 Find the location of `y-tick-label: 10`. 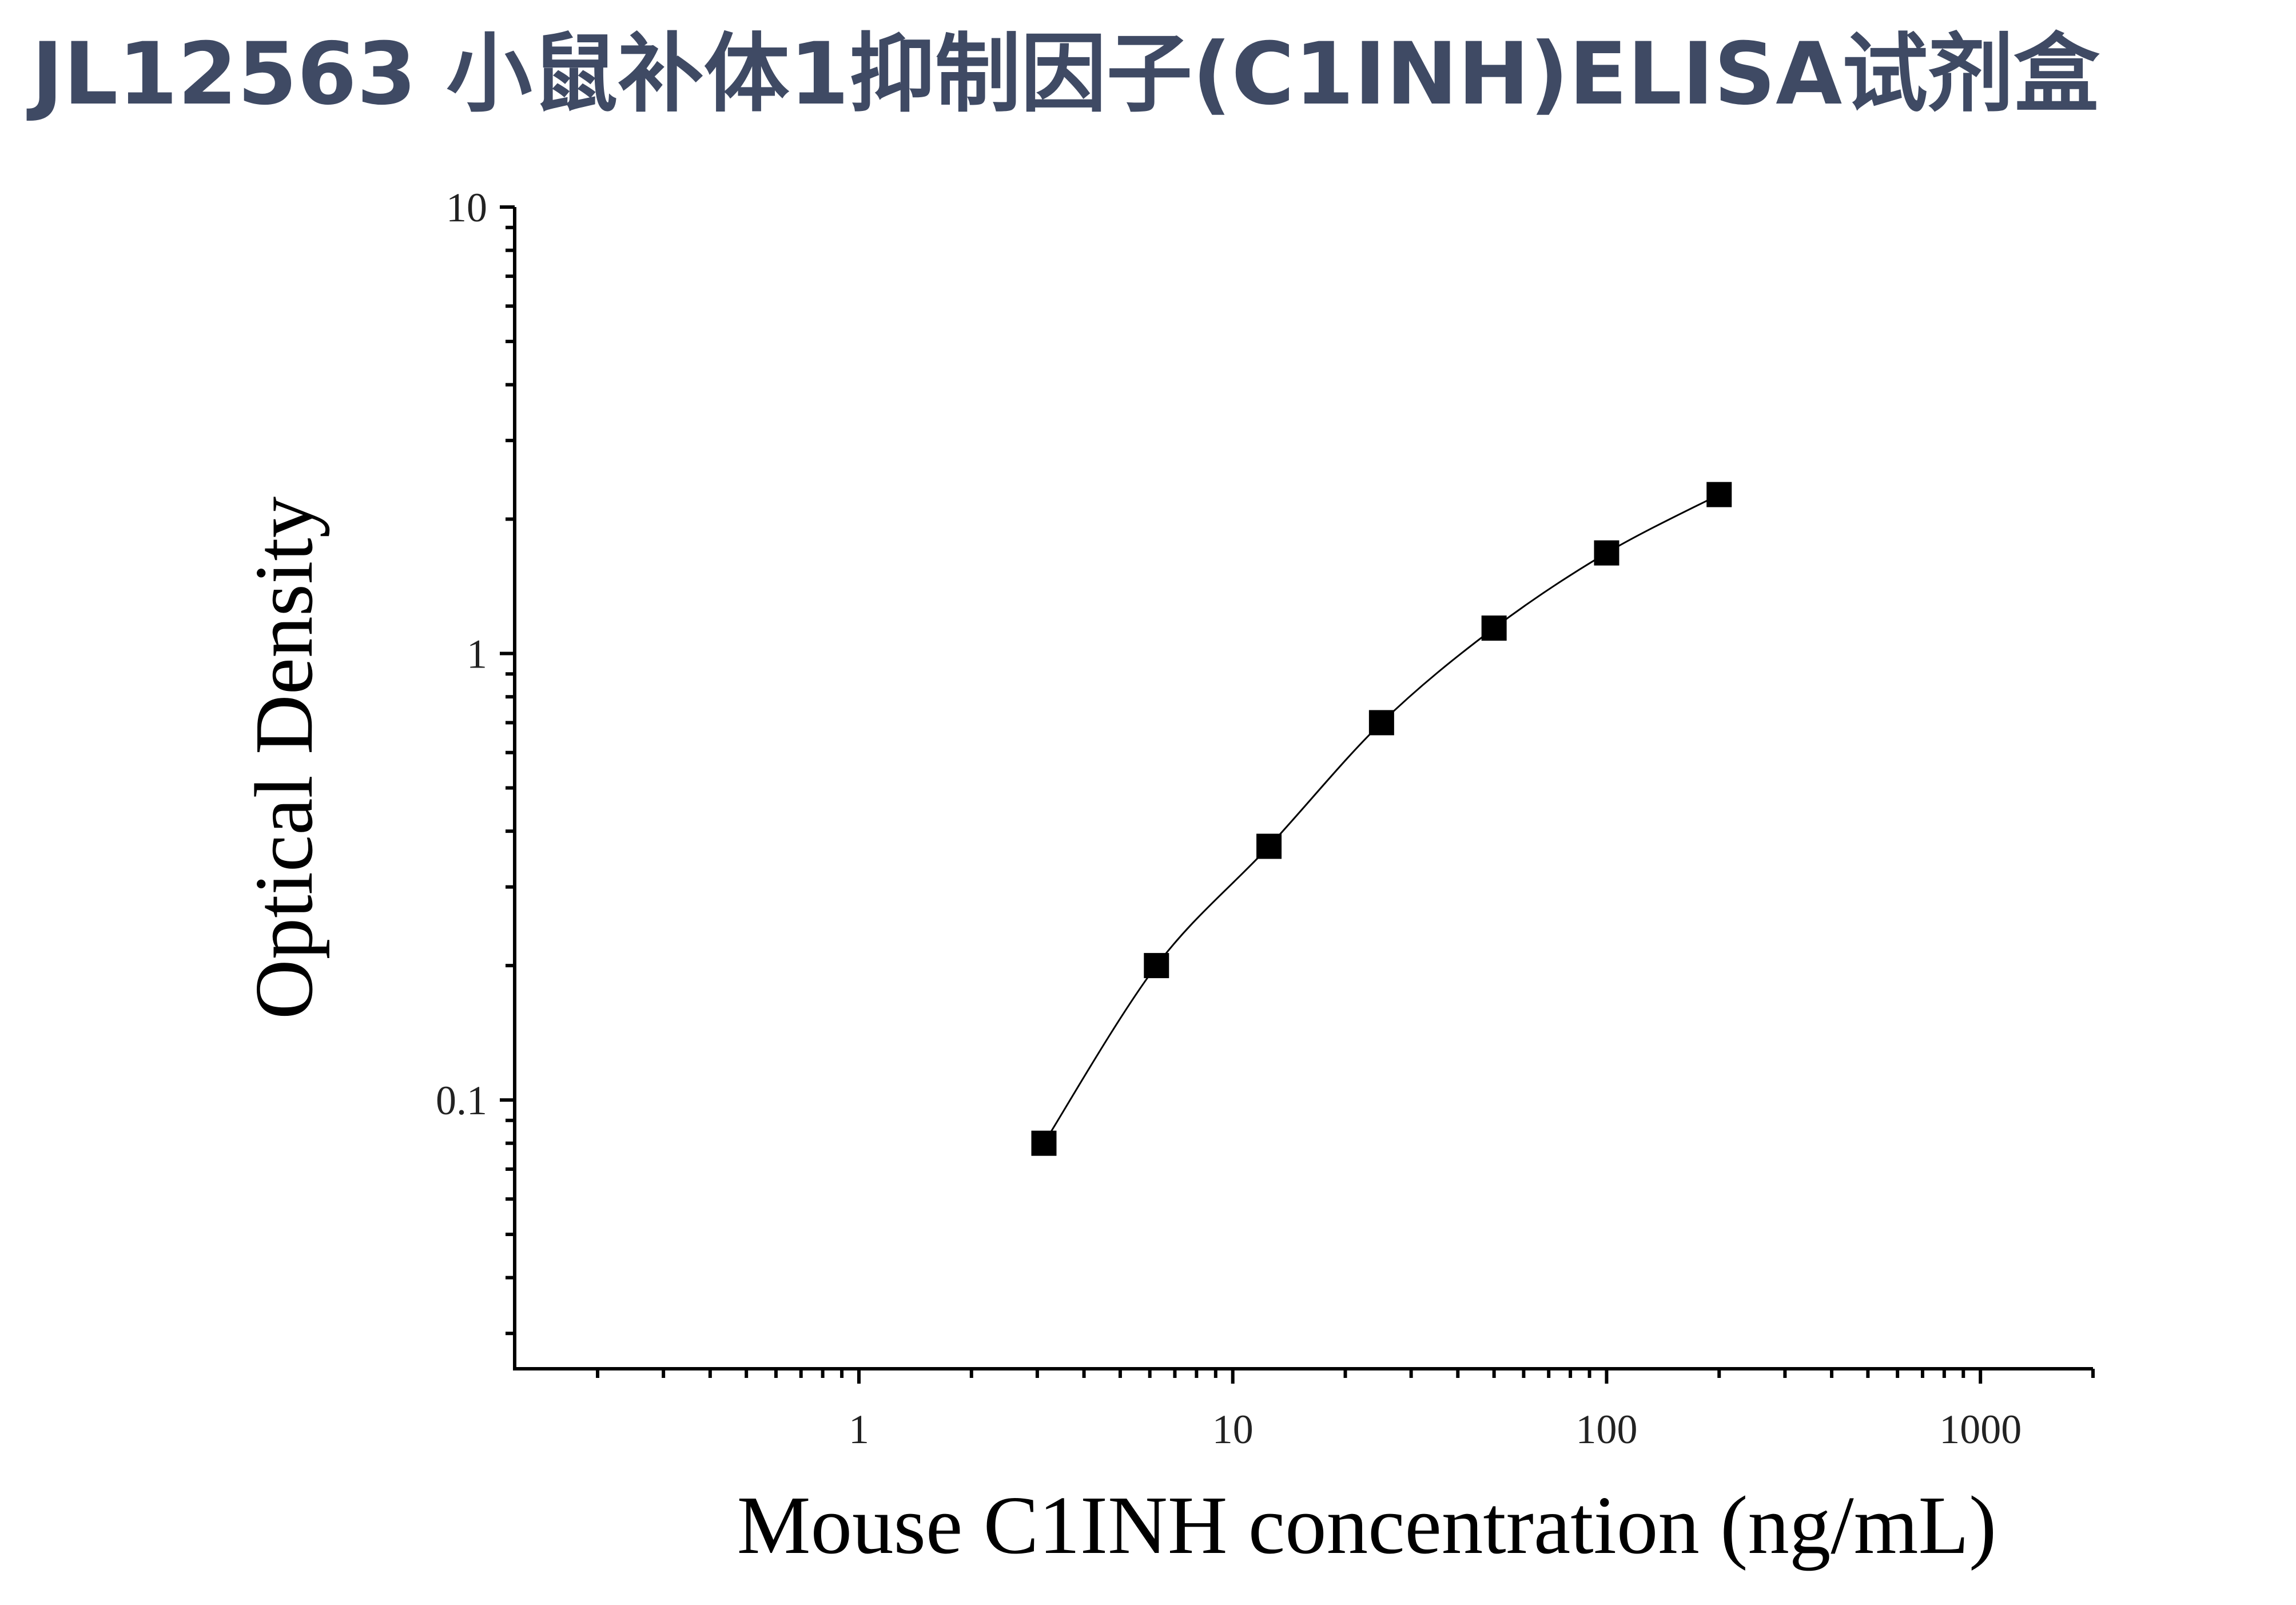

y-tick-label: 10 is located at coordinates (467, 208).